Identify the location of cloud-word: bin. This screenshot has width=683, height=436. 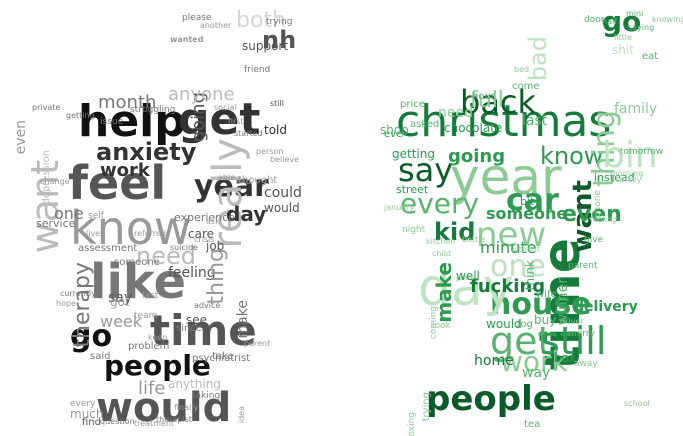
(630, 155).